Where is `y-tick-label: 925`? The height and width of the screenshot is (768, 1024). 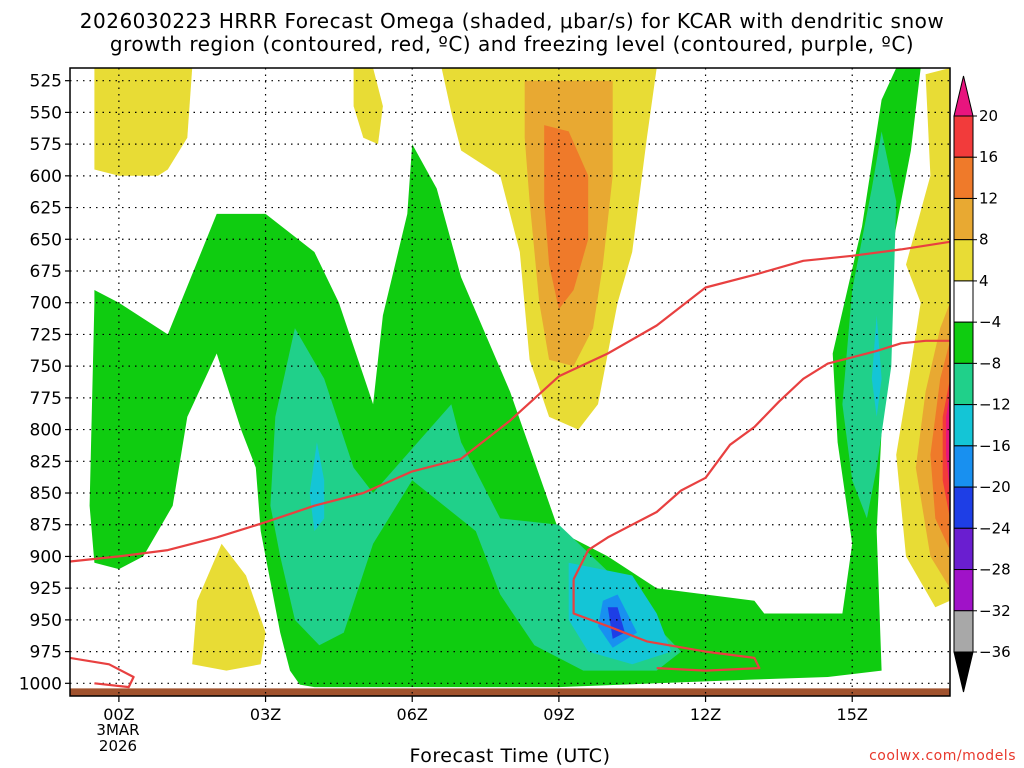
y-tick-label: 925 is located at coordinates (46, 589).